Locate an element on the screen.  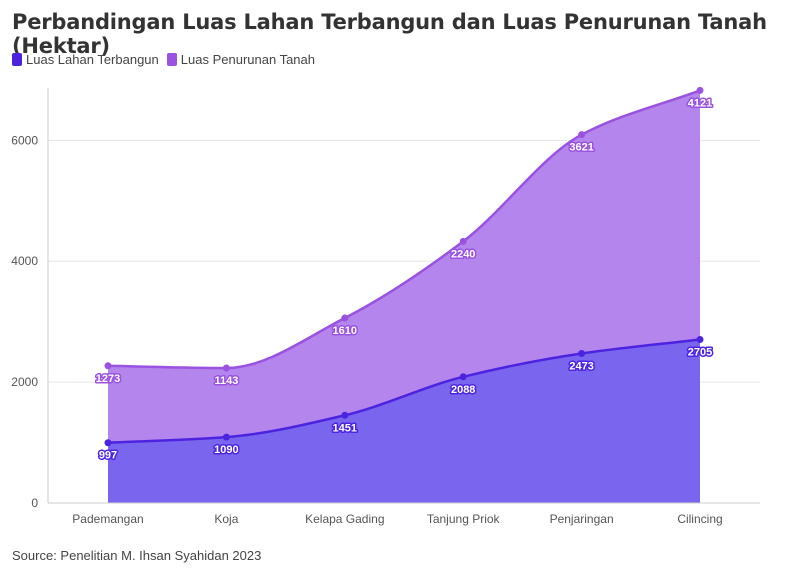
legend-swatch-penurunan-tanah is located at coordinates (171, 59).